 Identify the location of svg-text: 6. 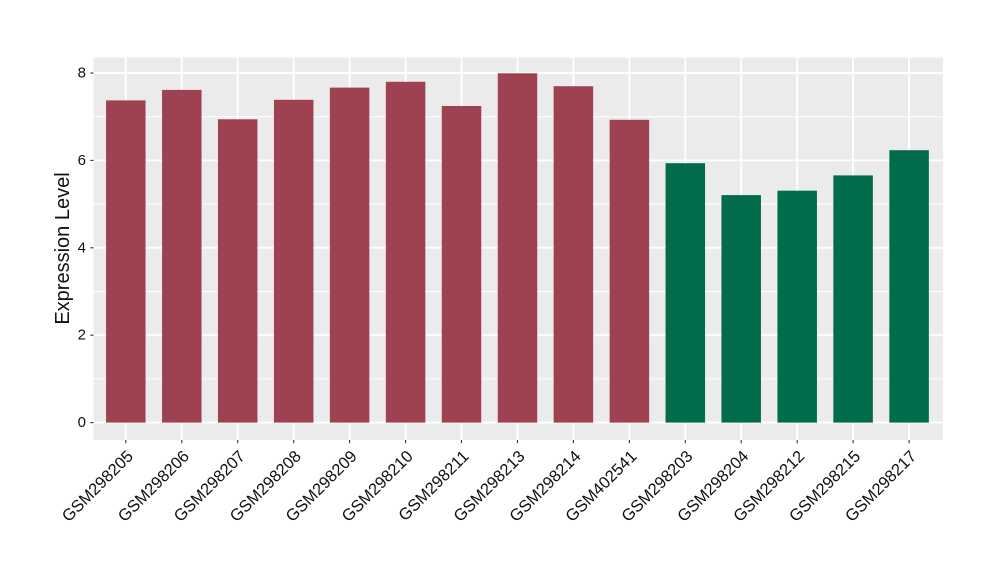
(82, 160).